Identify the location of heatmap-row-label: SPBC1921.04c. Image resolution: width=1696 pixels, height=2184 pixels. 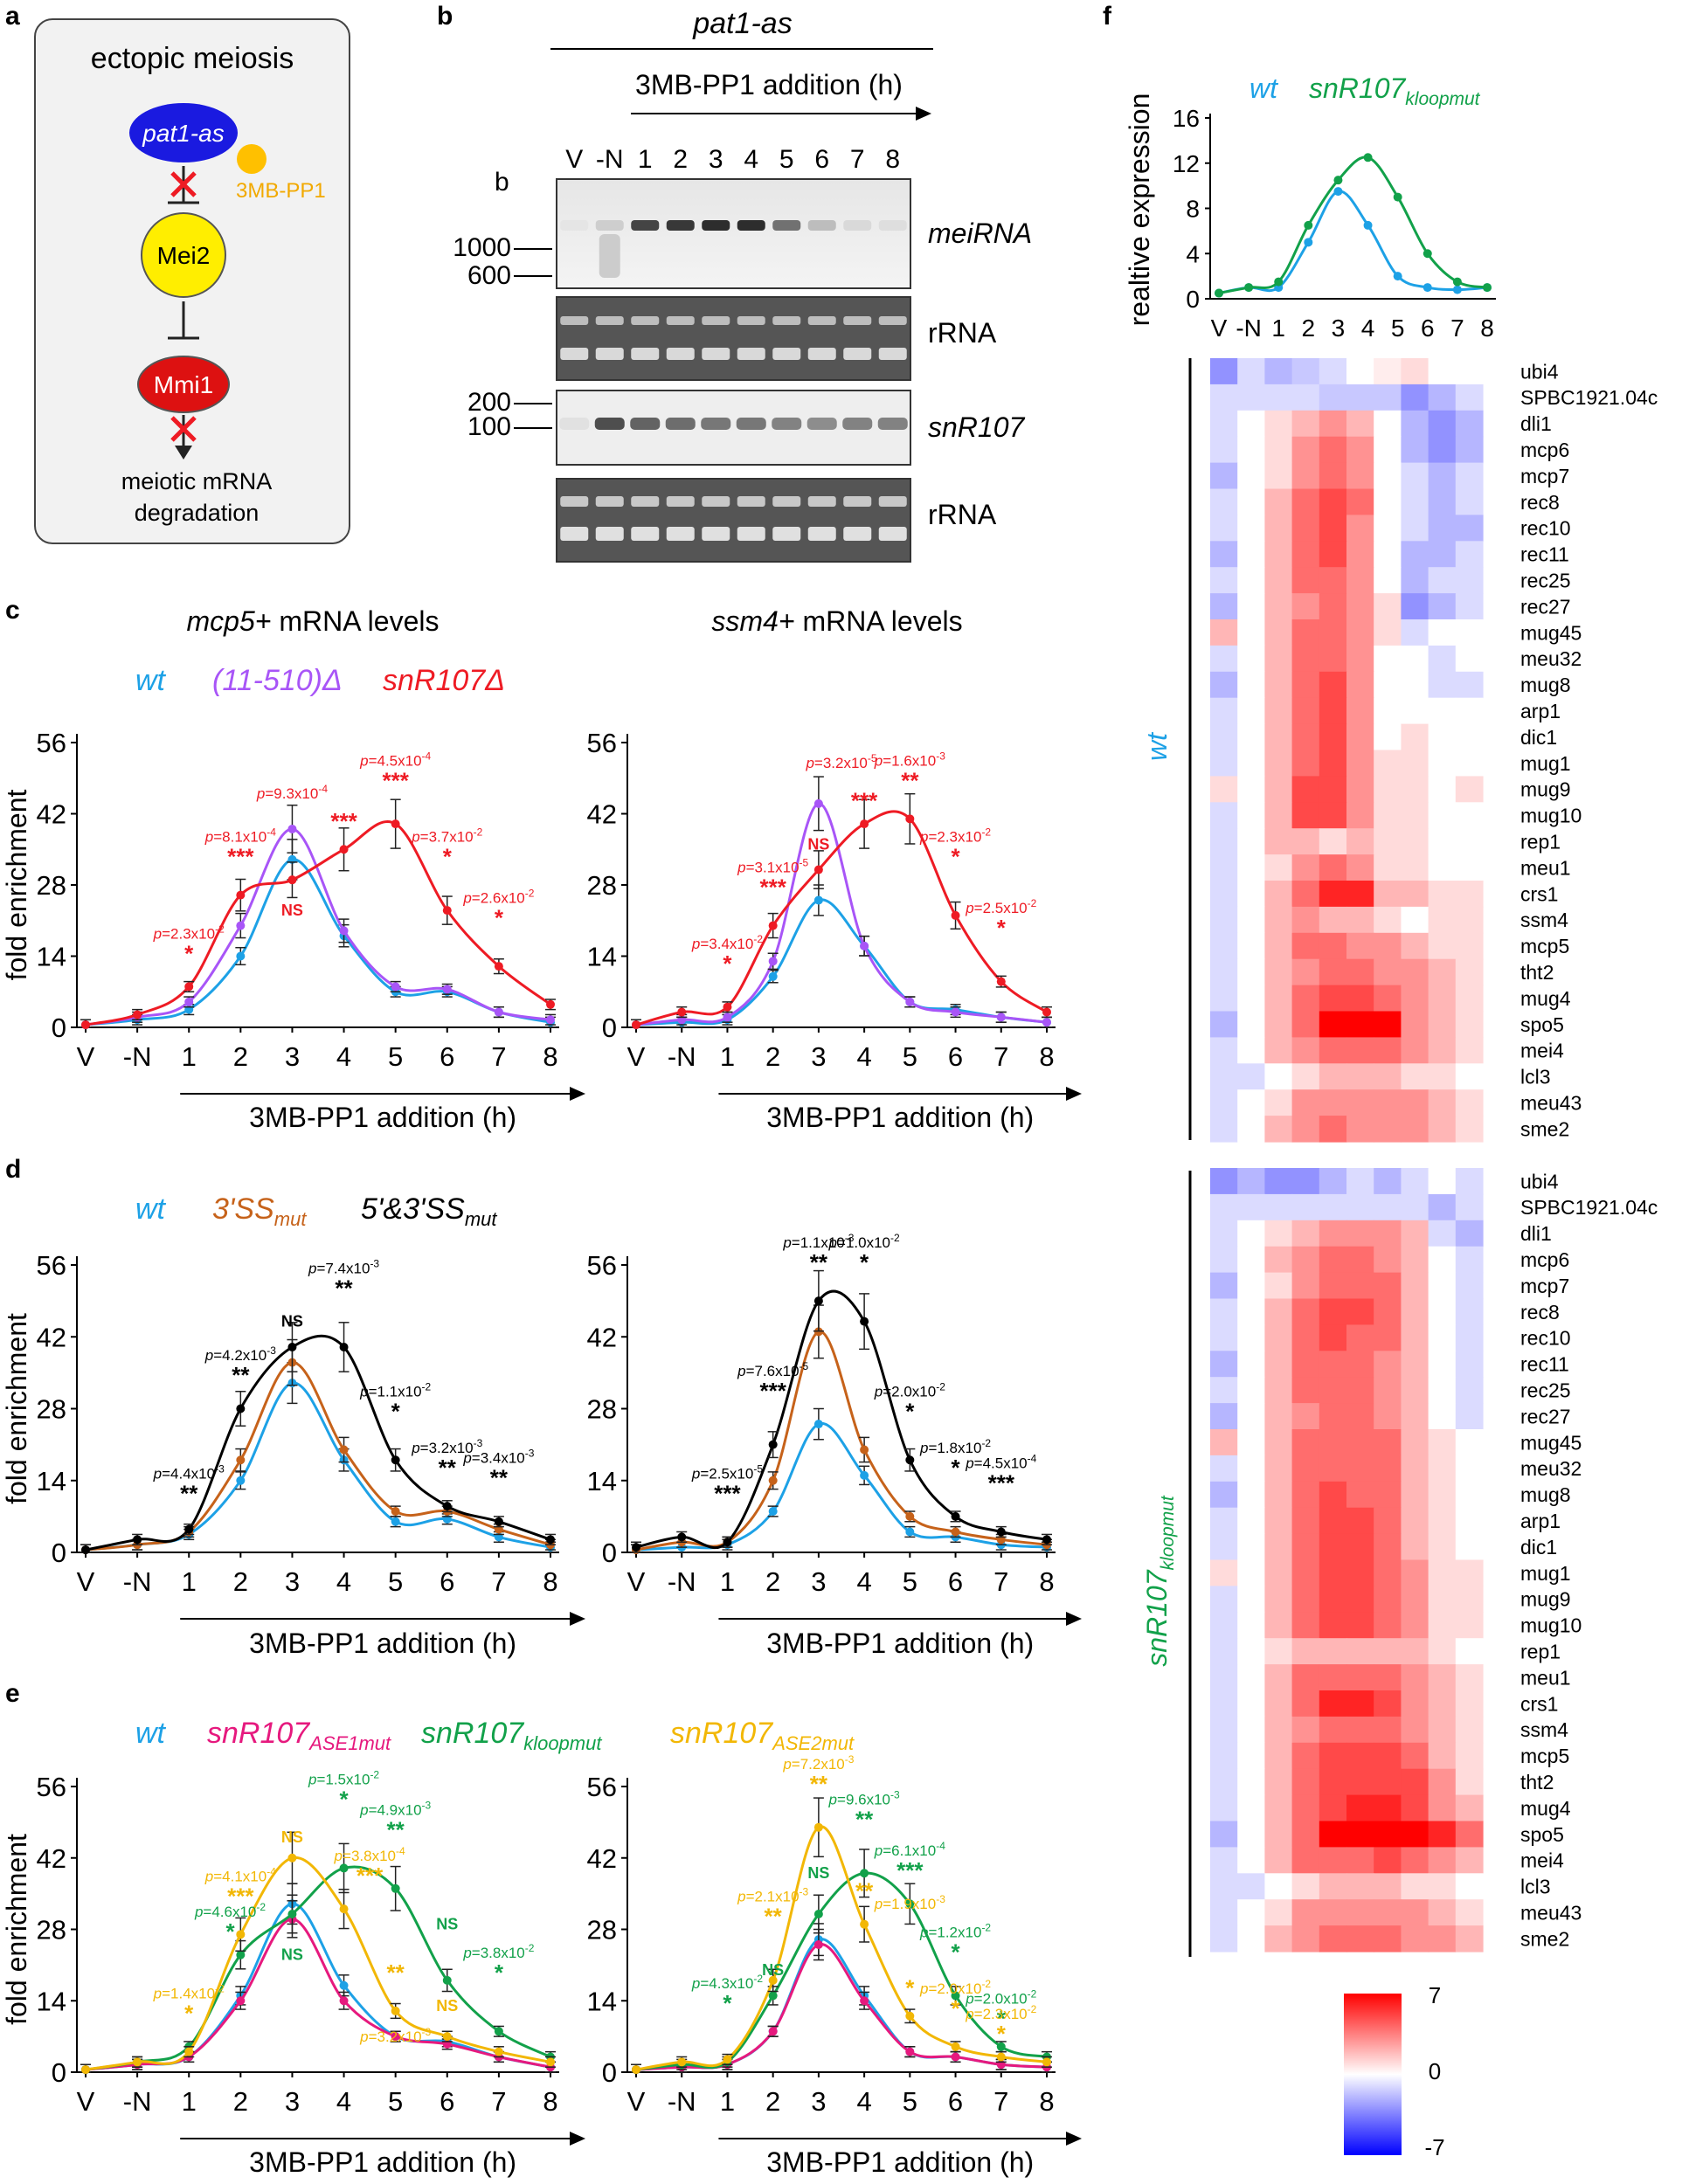
(1589, 1207).